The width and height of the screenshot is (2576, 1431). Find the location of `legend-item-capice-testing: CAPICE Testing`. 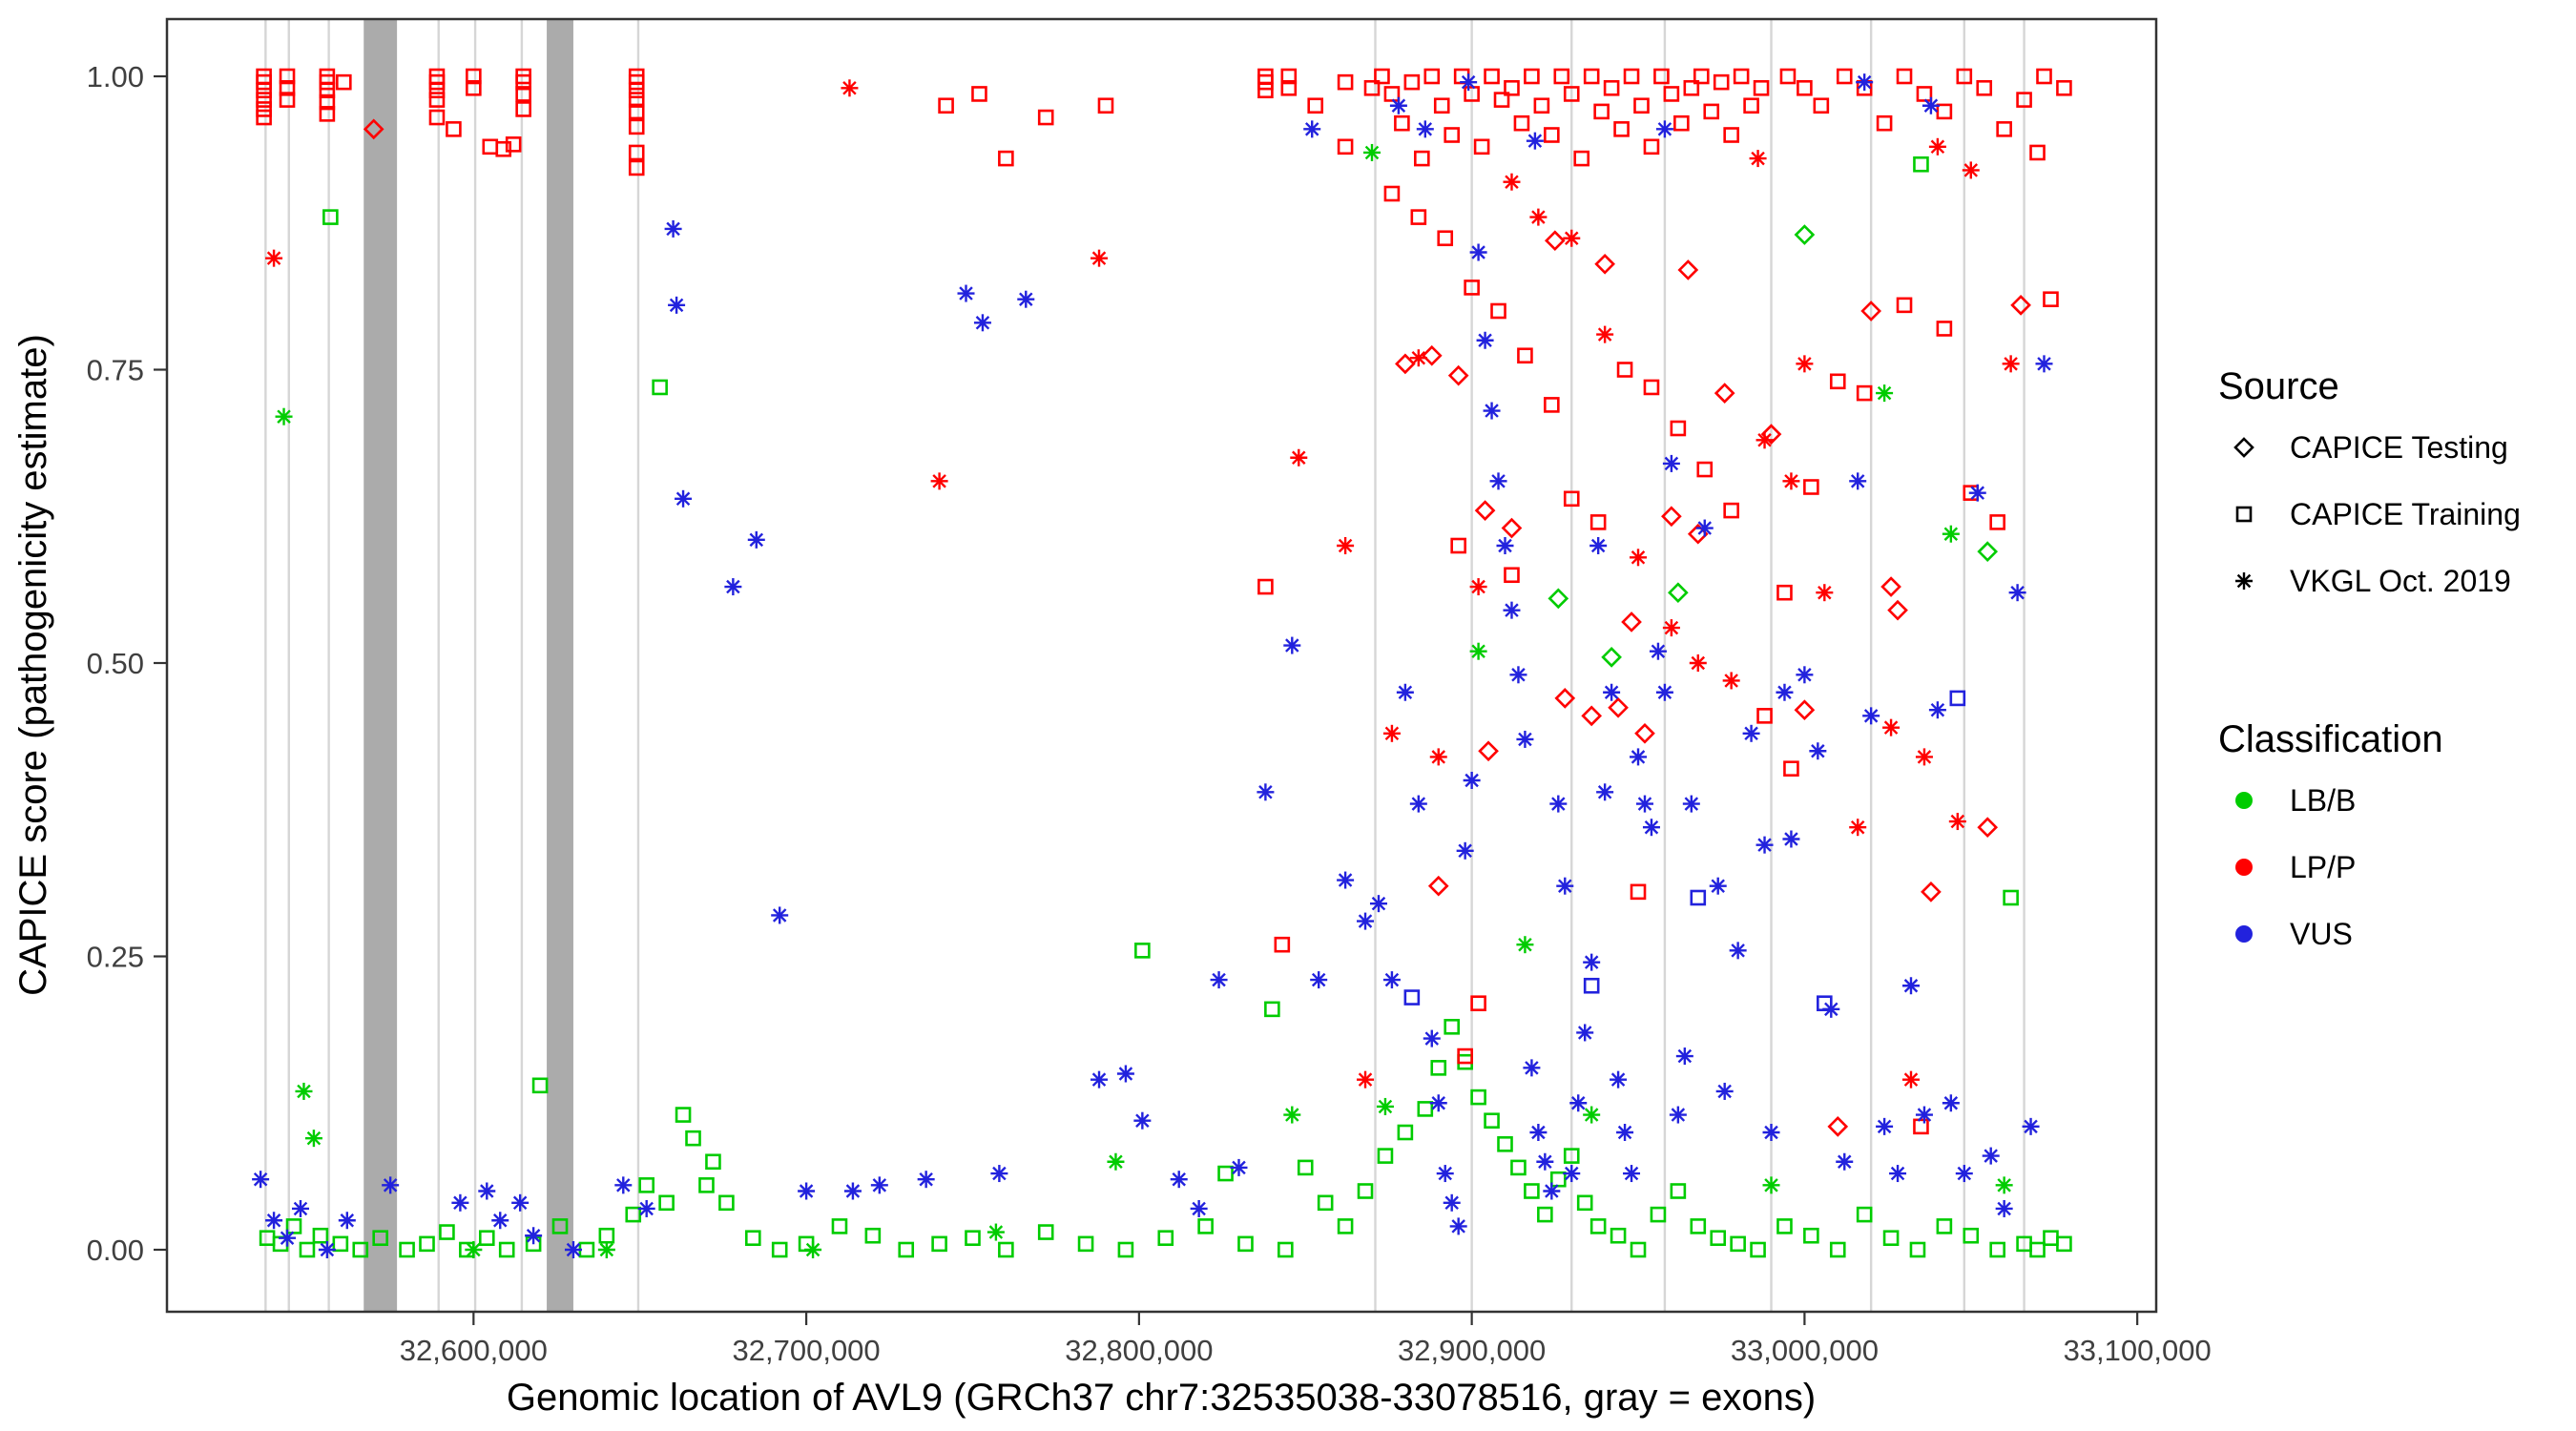

legend-item-capice-testing: CAPICE Testing is located at coordinates (2370, 447).